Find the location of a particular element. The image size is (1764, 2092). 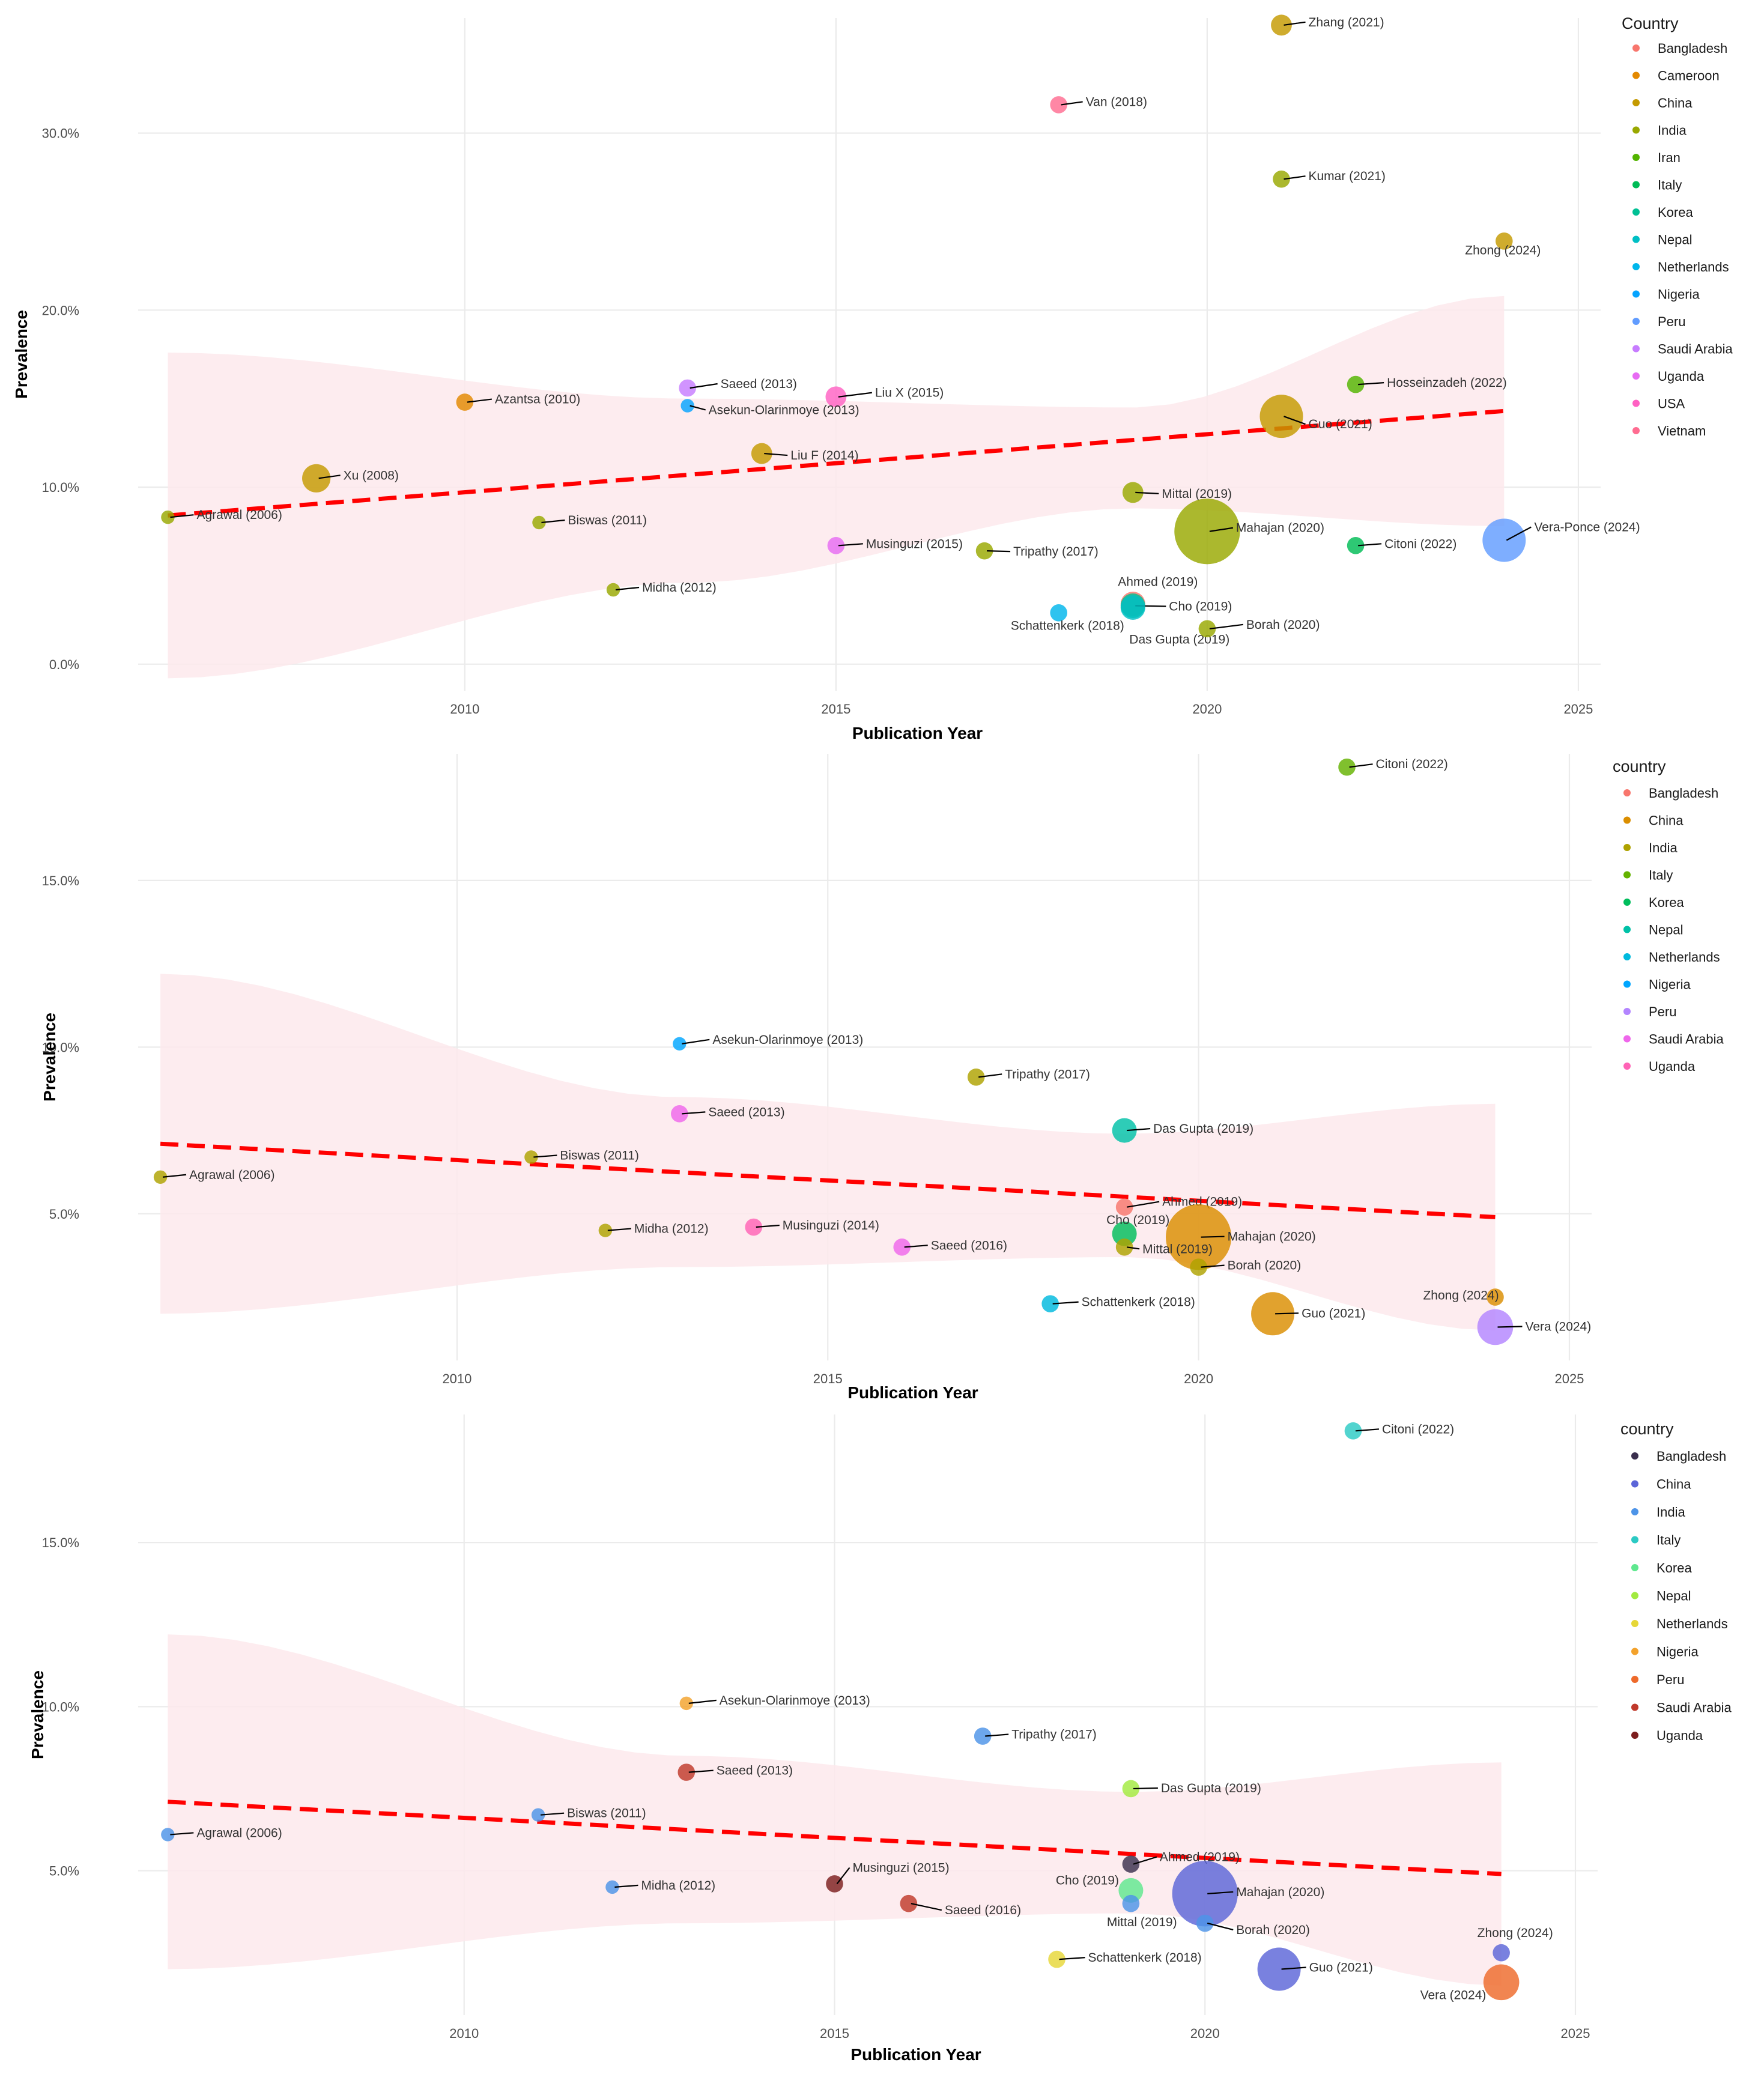

data-label: Xu (2008) is located at coordinates (371, 475).